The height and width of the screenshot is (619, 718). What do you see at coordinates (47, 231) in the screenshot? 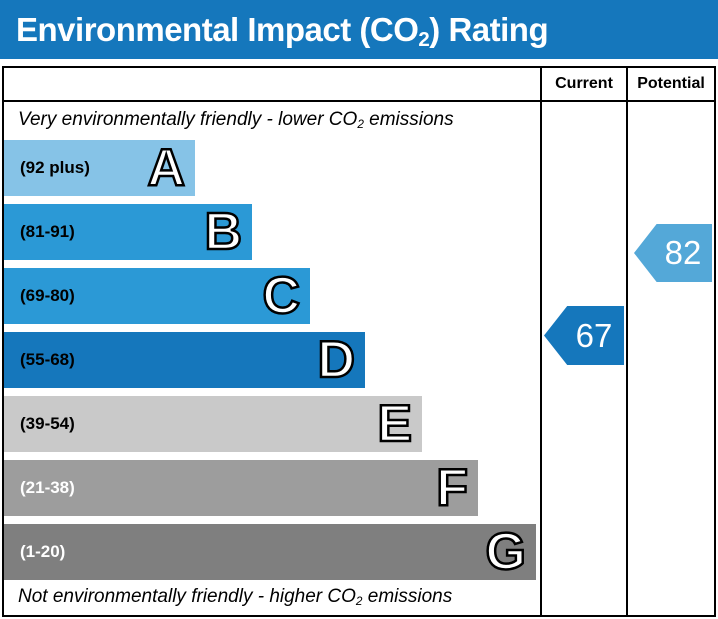
I see `band-range-label: (81-91)` at bounding box center [47, 231].